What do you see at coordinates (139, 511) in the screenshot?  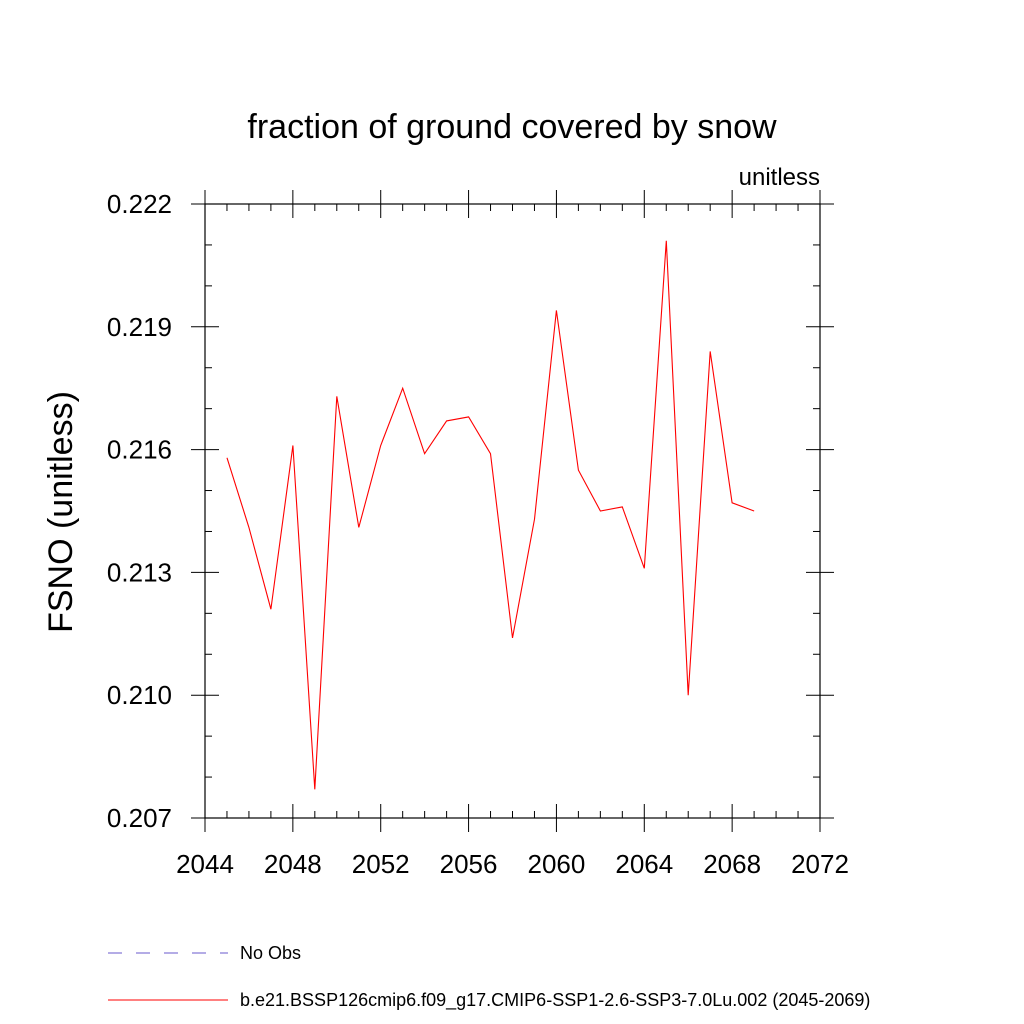 I see `y-tick-labels: 0.207 0.210 0.213 0.216 0.219 0.222` at bounding box center [139, 511].